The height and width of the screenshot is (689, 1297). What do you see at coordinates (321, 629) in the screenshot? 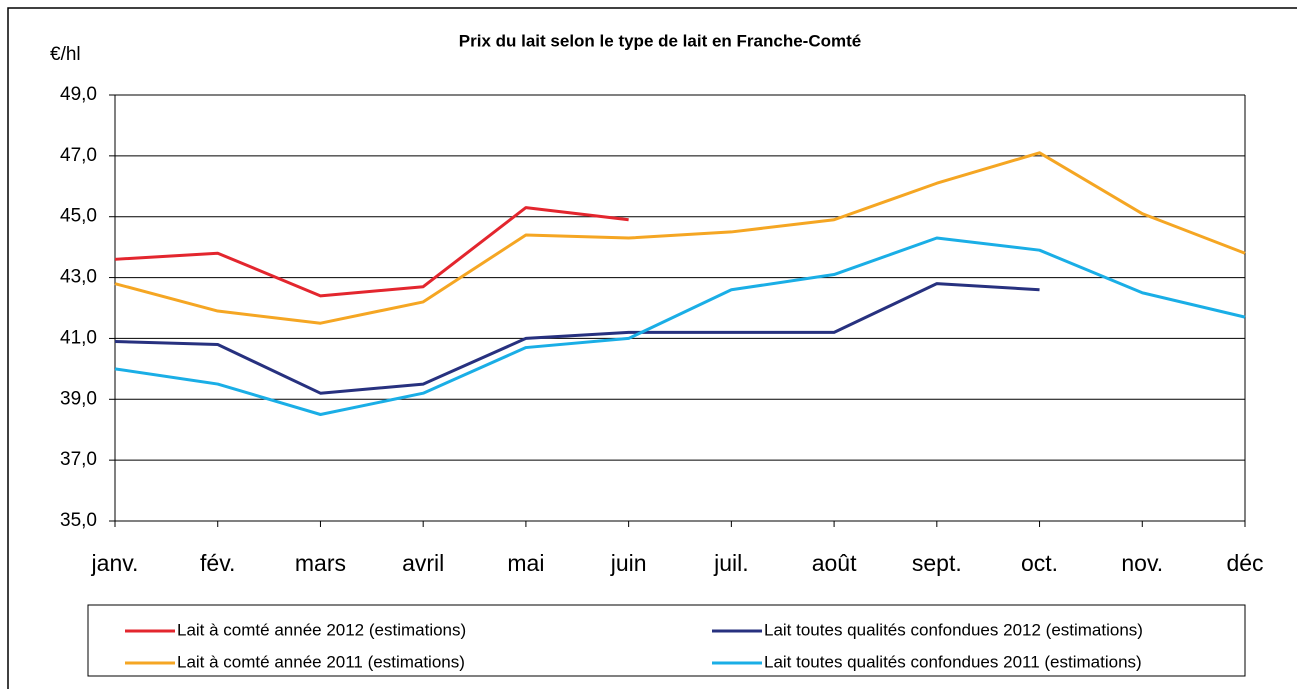
I see `legend-label: Lait à comté année 2012 (estimations)` at bounding box center [321, 629].